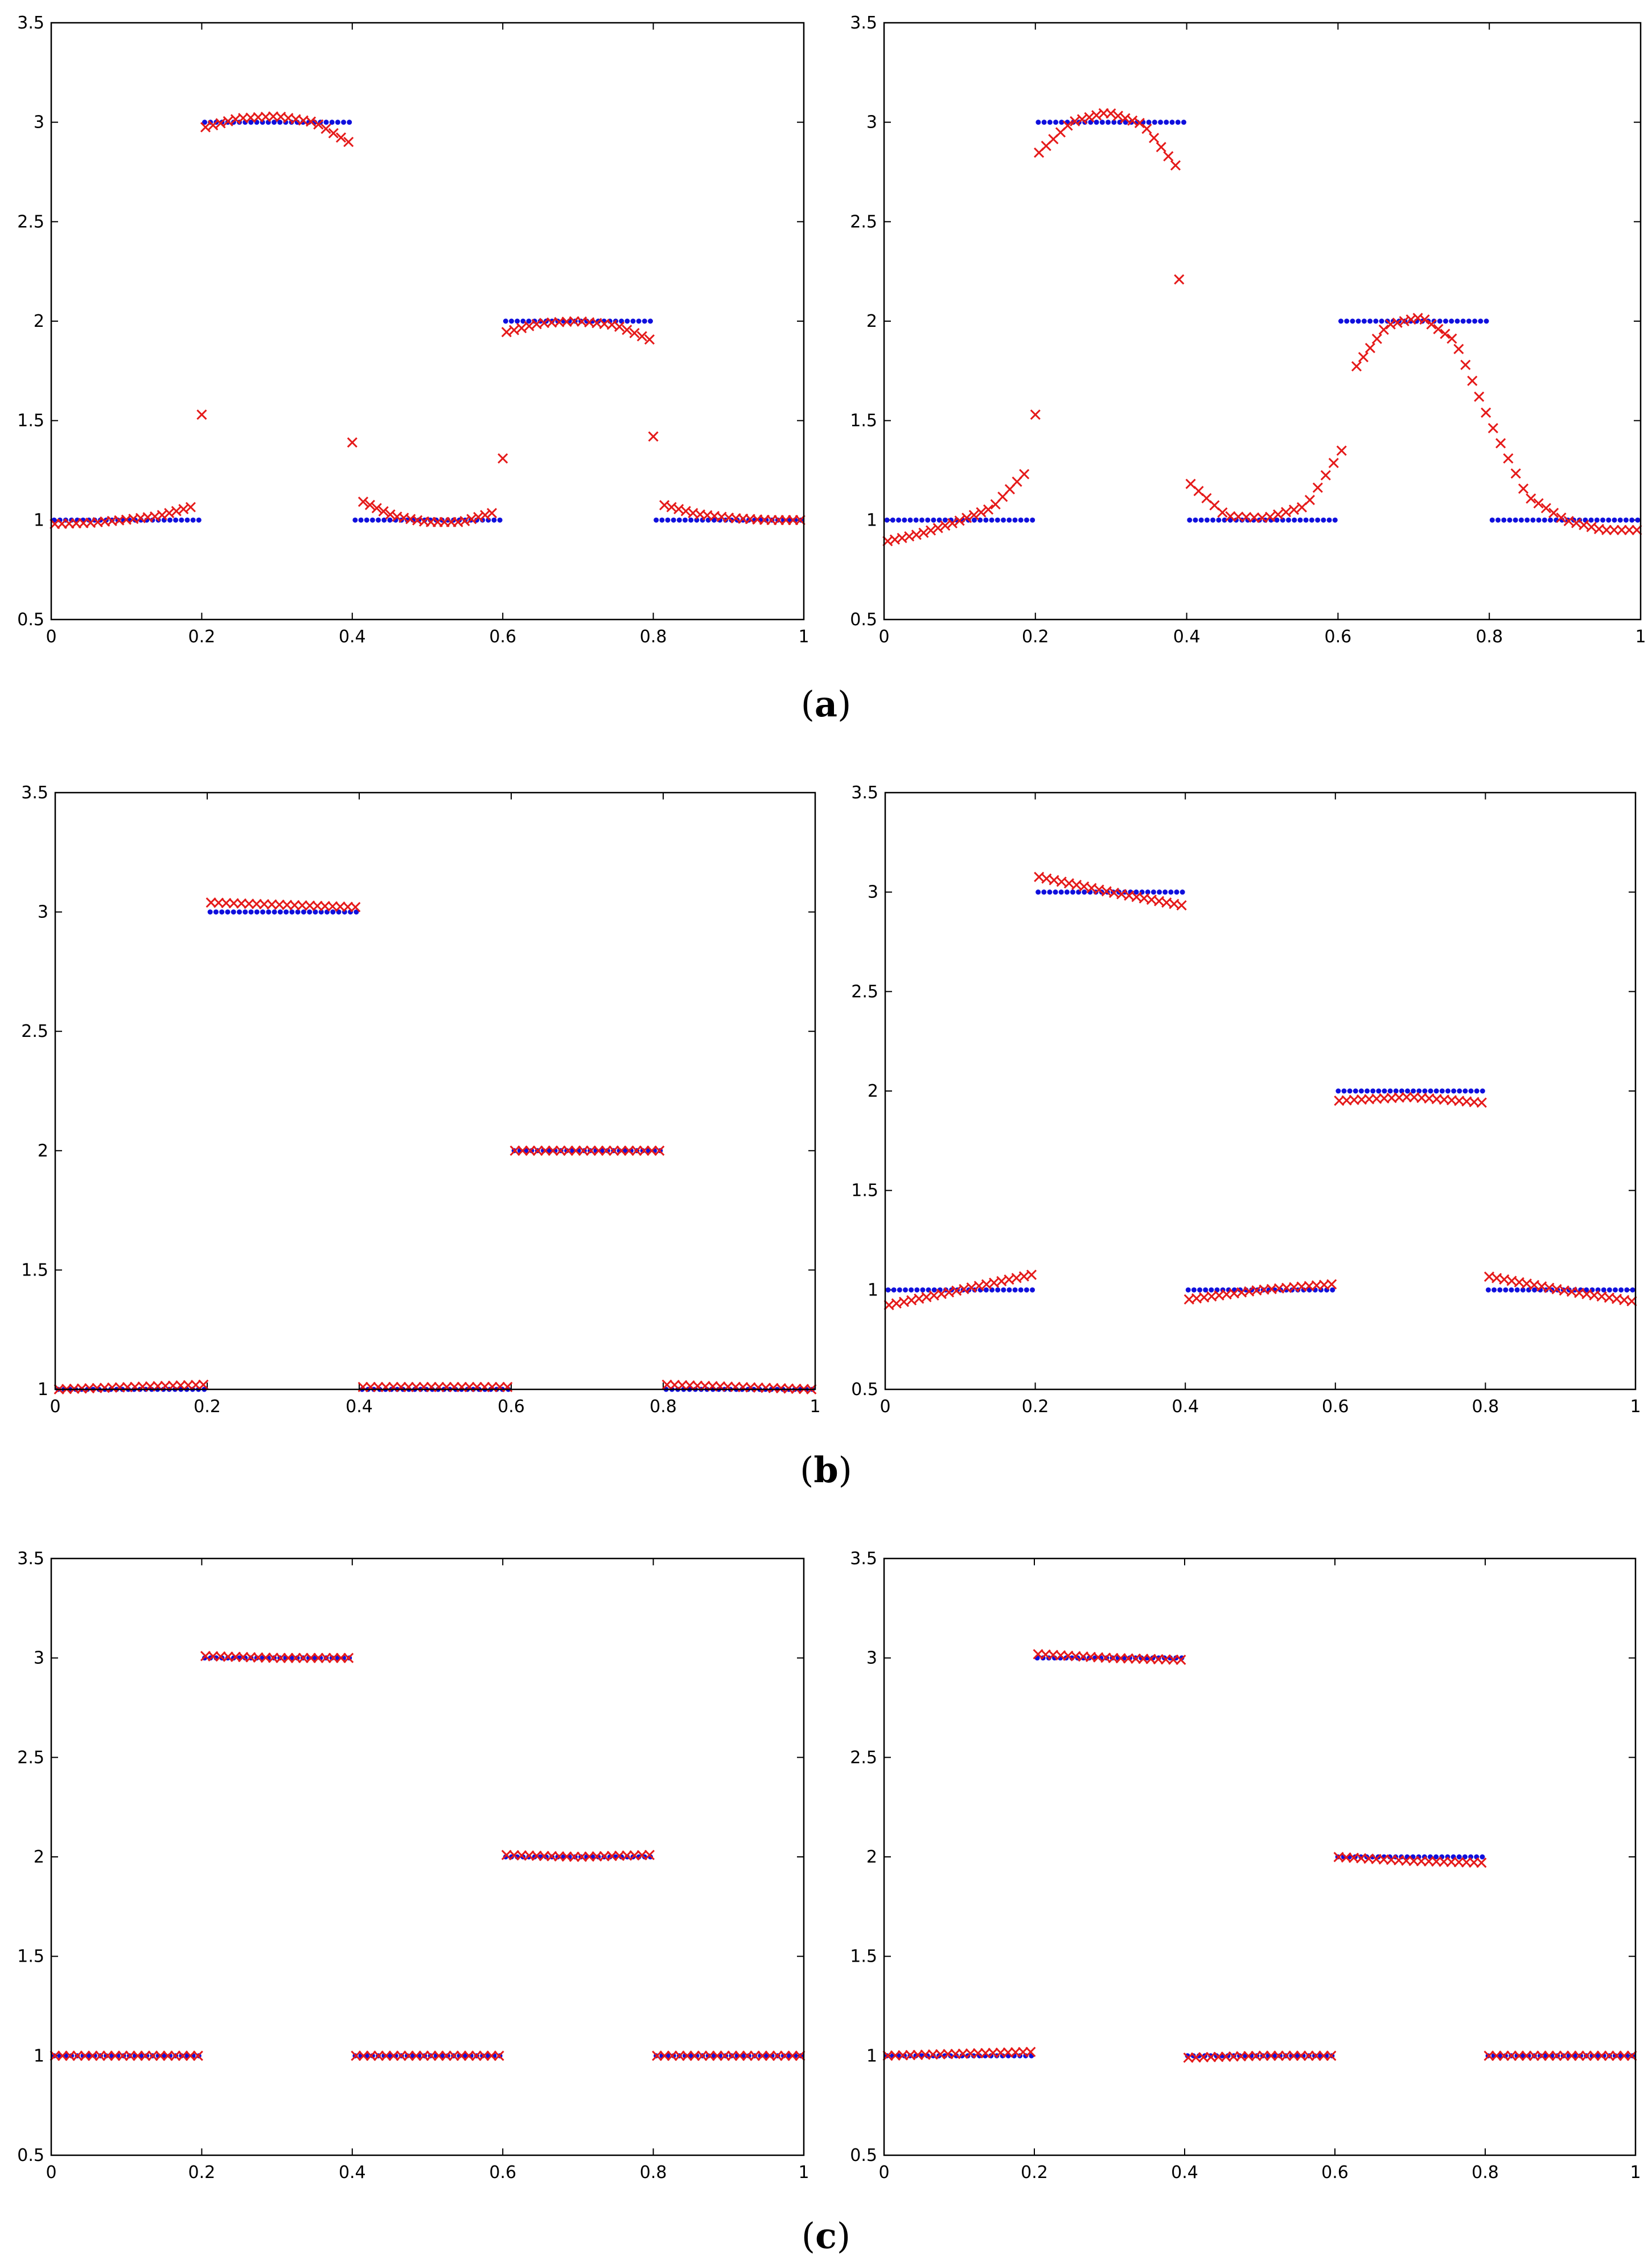  Describe the element at coordinates (428, 1856) in the screenshot. I see `panel-c-left-series-approx` at that location.